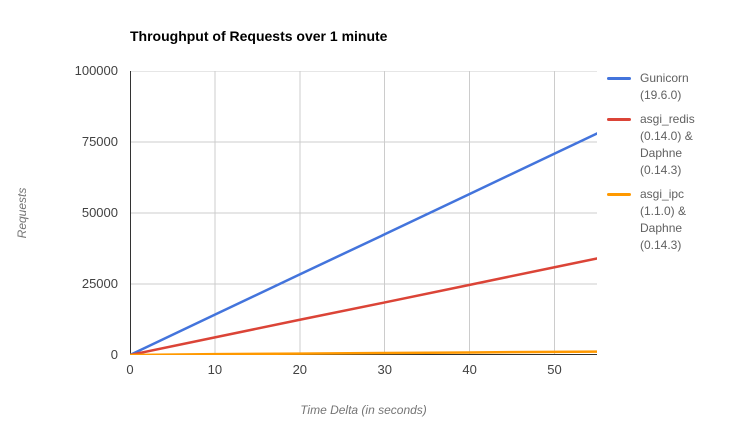 This screenshot has width=730, height=444. Describe the element at coordinates (99, 283) in the screenshot. I see `y-tick-label: 25000` at that location.